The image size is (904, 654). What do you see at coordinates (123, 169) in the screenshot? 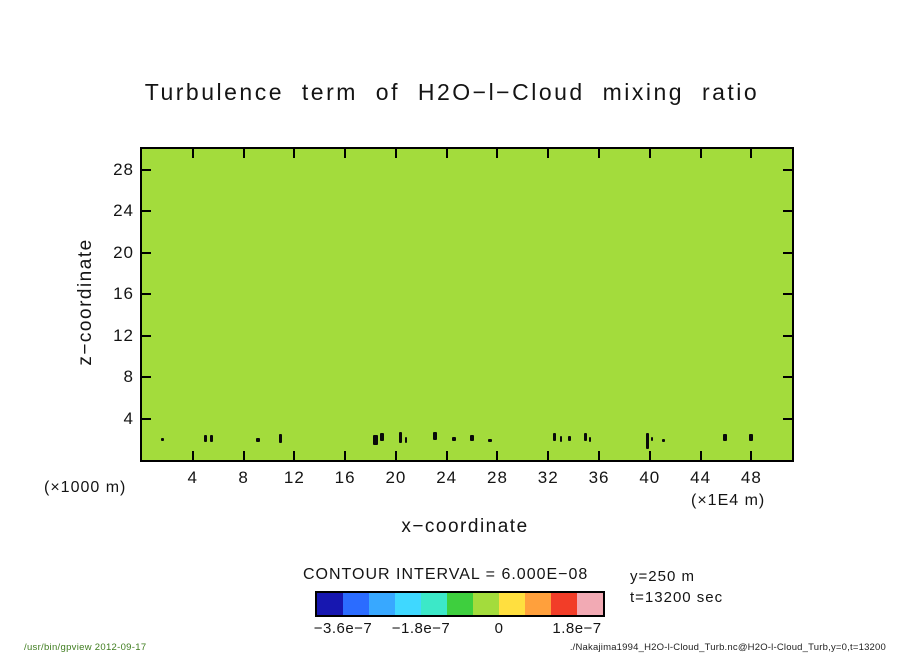
I see `y-tick-label: 28` at bounding box center [123, 169].